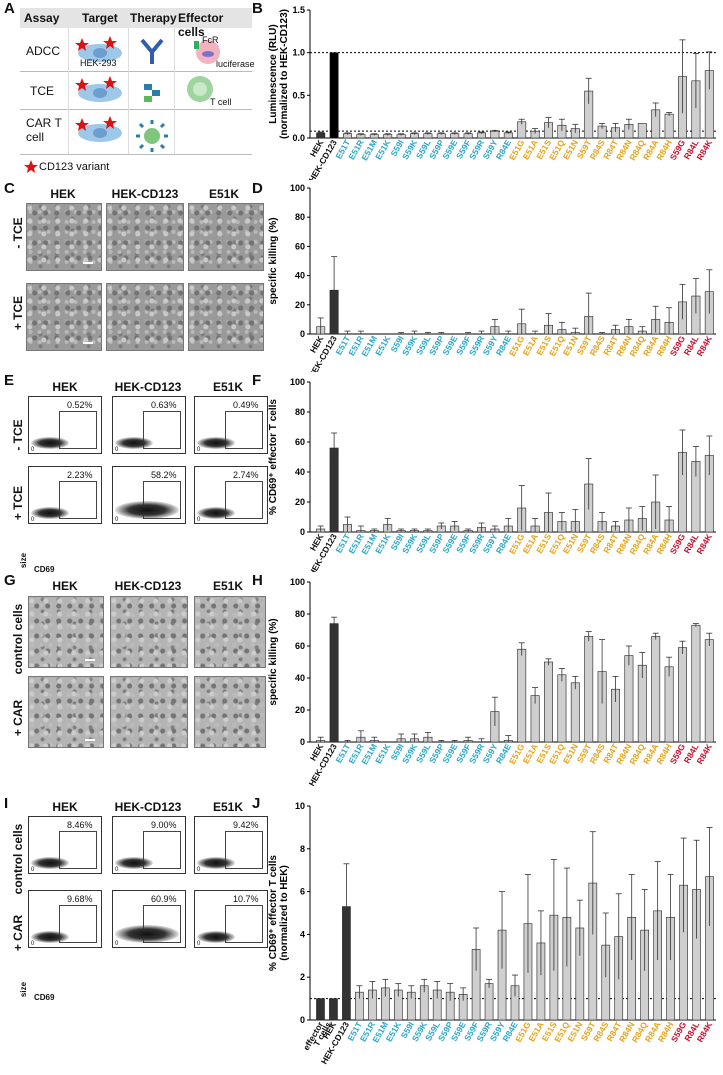  I want to click on i-facs-plot: 10.7% 0, so click(231, 919).